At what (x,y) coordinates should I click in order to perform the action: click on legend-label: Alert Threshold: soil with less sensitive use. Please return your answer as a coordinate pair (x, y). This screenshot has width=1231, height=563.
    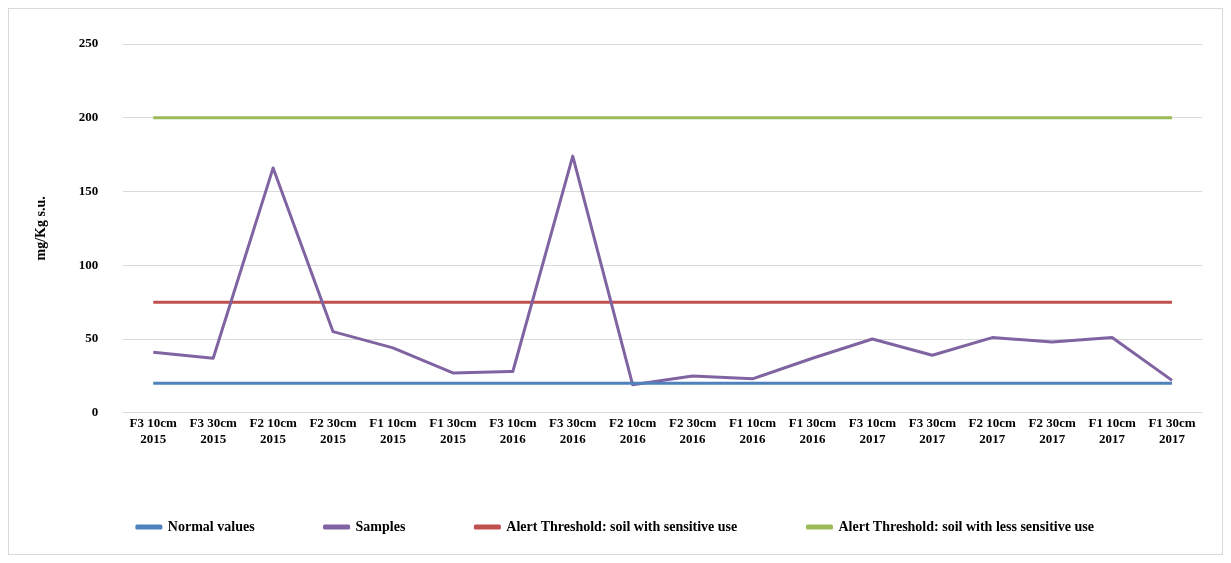
    Looking at the image, I should click on (966, 526).